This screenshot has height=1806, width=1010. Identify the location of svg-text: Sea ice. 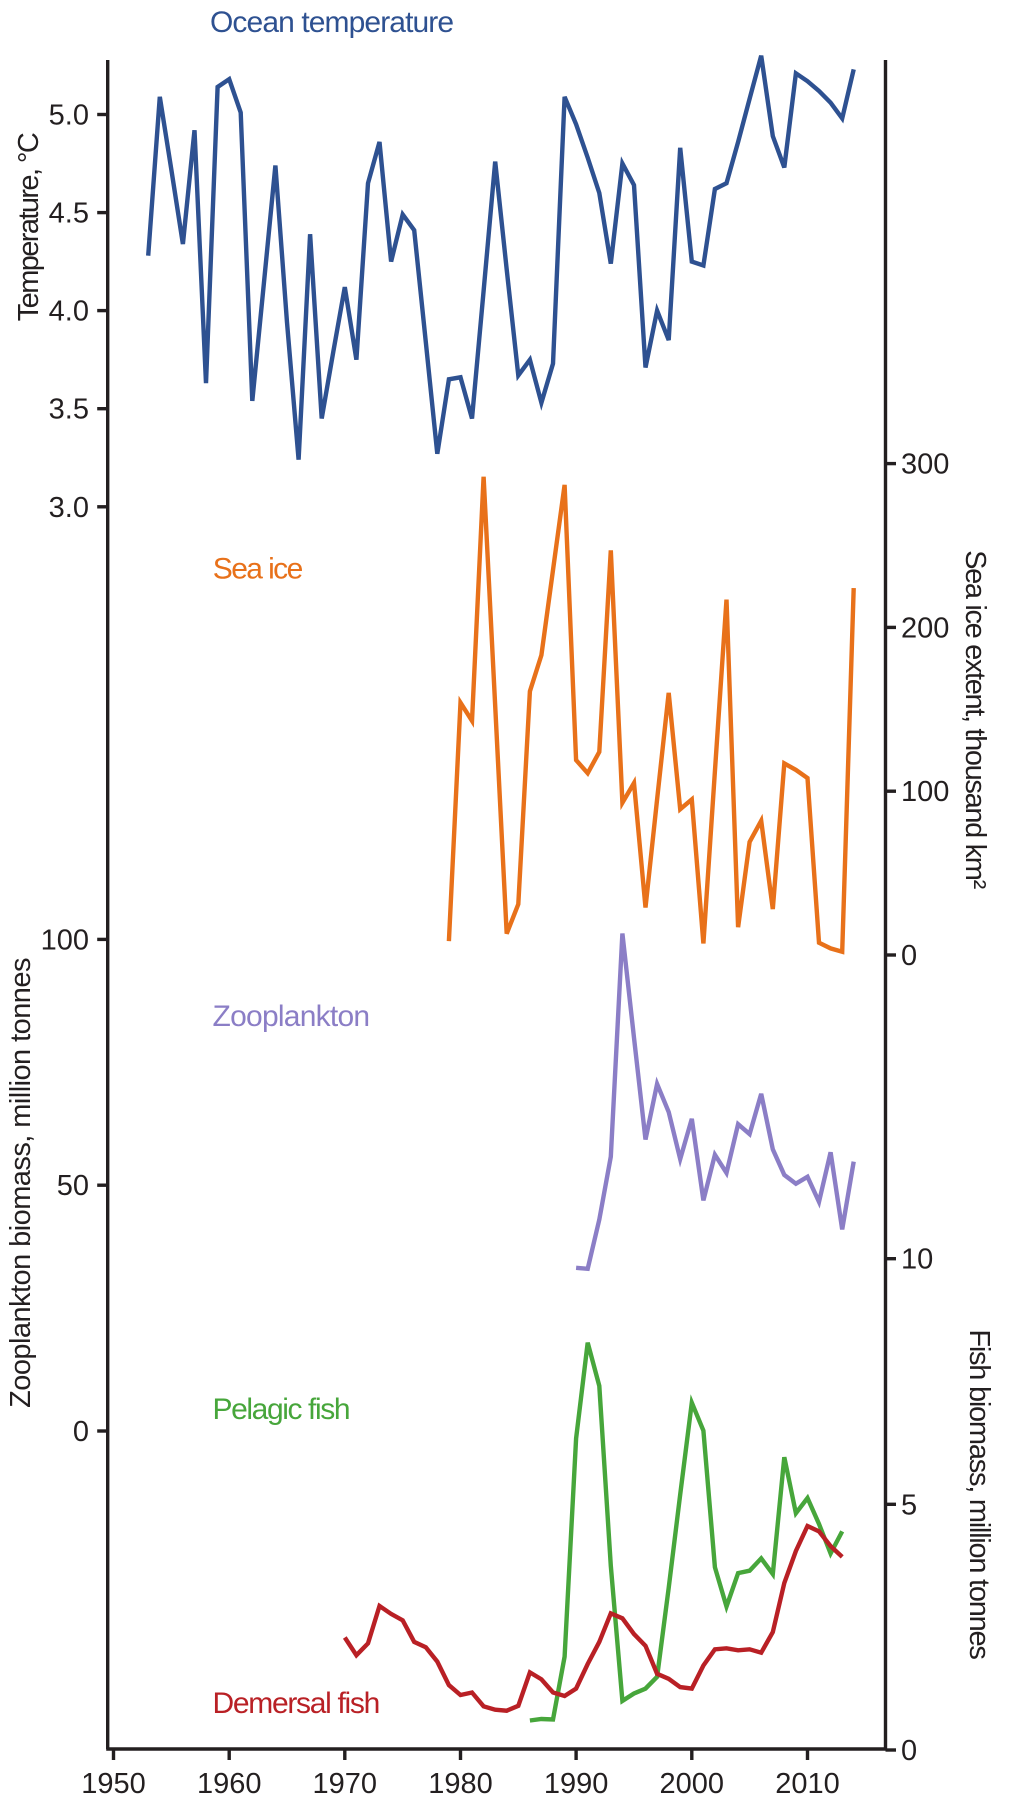
(258, 569).